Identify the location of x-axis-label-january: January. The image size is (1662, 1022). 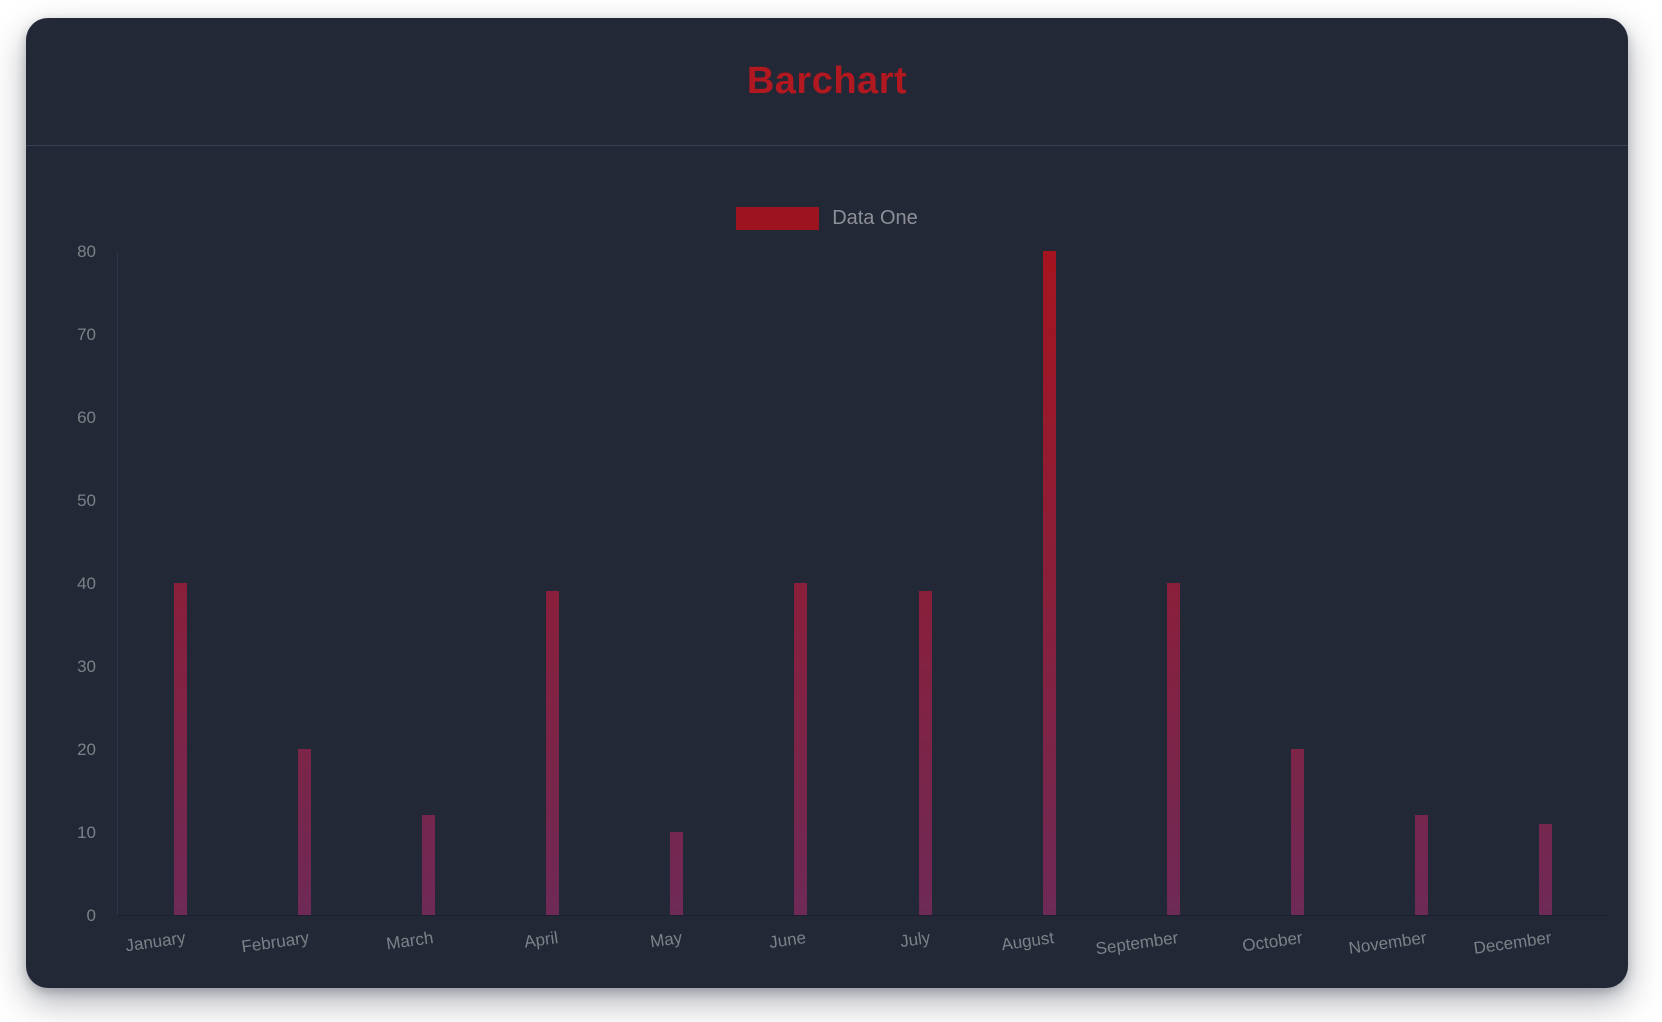
(155, 942).